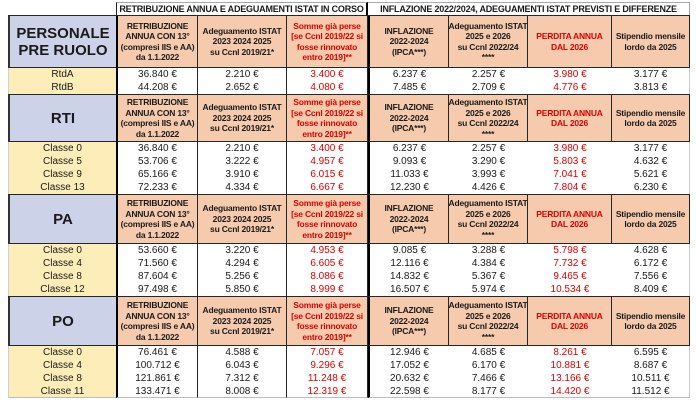 Image resolution: width=696 pixels, height=400 pixels. Describe the element at coordinates (570, 148) in the screenshot. I see `value-cell: 3.980 €` at that location.